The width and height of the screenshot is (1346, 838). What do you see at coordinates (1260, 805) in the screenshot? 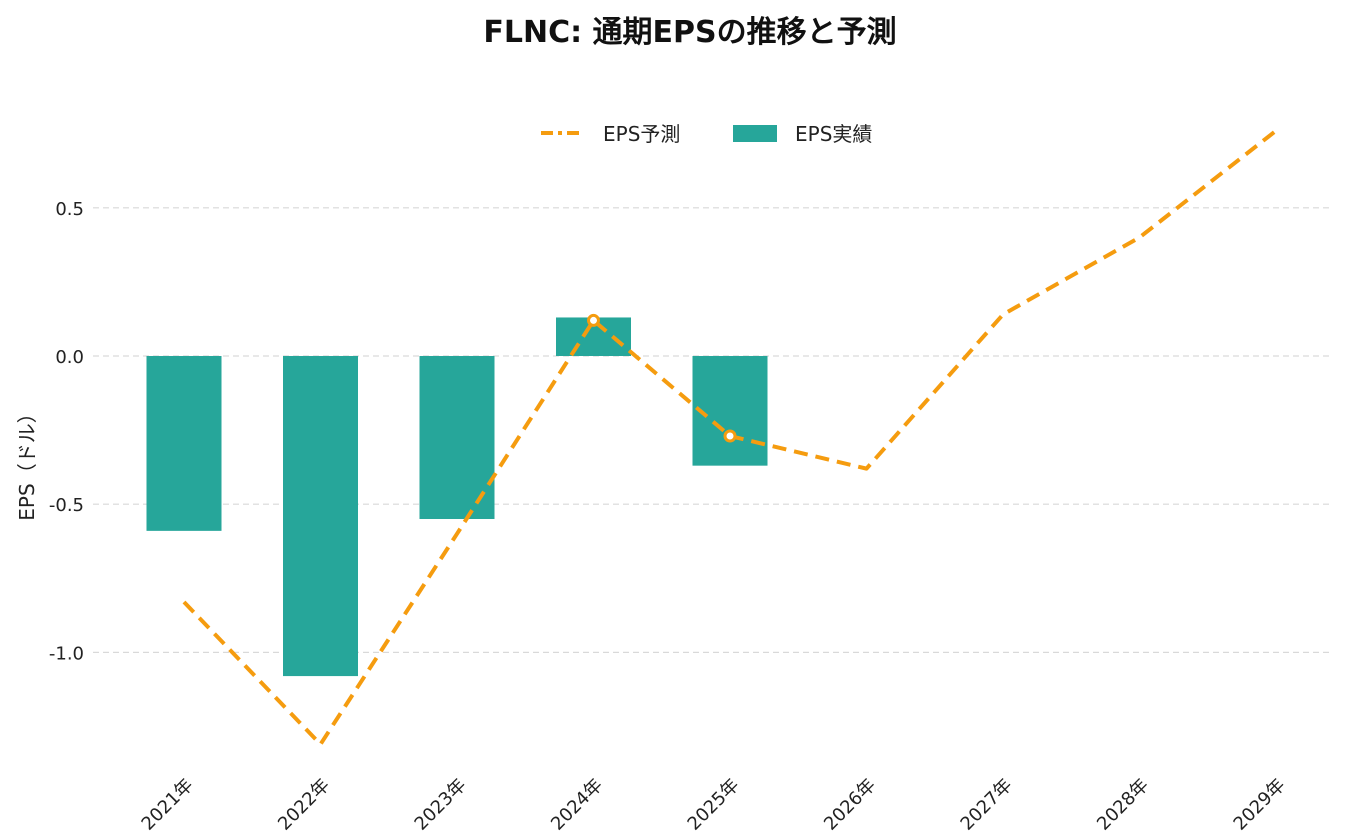
I see `x-tick-label: 2029年` at bounding box center [1260, 805].